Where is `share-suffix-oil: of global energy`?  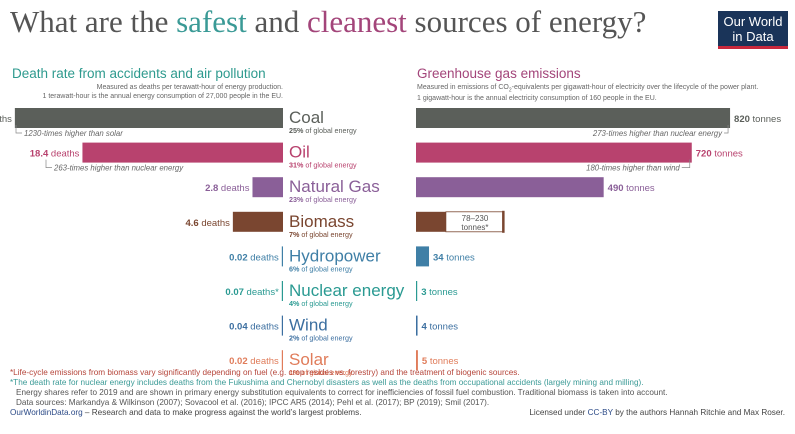 share-suffix-oil: of global energy is located at coordinates (330, 165).